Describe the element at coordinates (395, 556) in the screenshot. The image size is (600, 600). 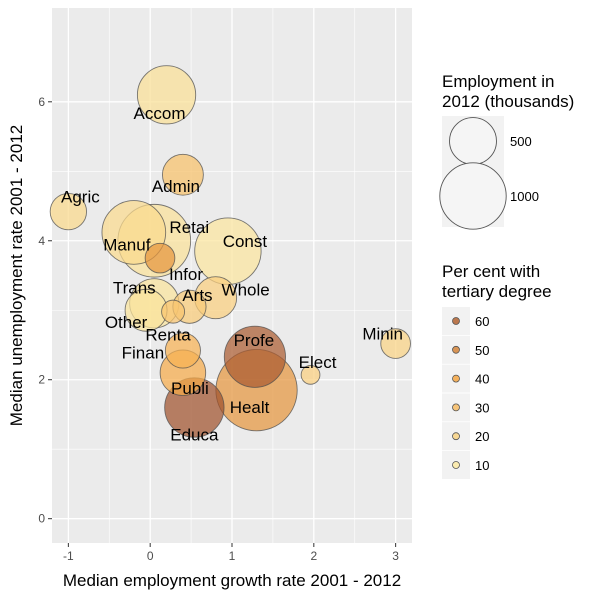
I see `x-tick-label: 3` at that location.